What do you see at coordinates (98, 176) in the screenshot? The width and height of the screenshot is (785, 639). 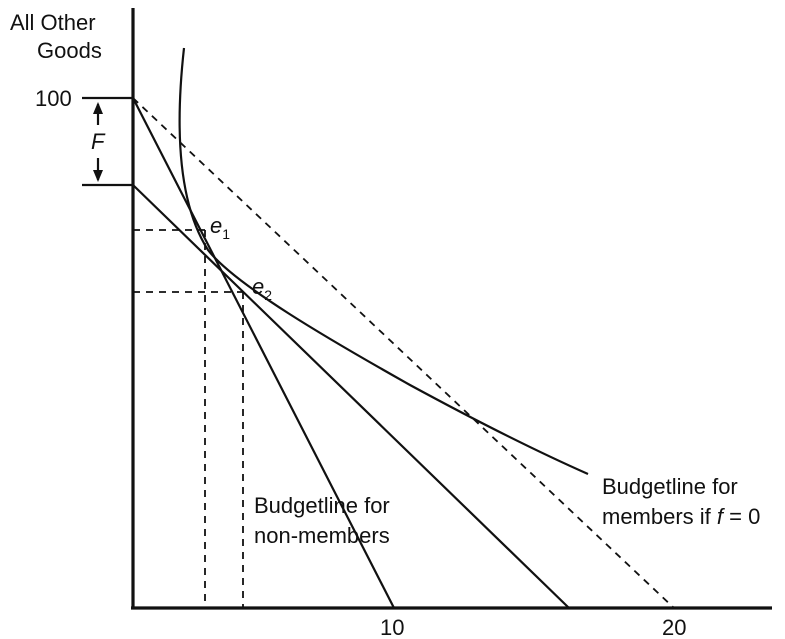 I see `fee-arrowhead-down` at bounding box center [98, 176].